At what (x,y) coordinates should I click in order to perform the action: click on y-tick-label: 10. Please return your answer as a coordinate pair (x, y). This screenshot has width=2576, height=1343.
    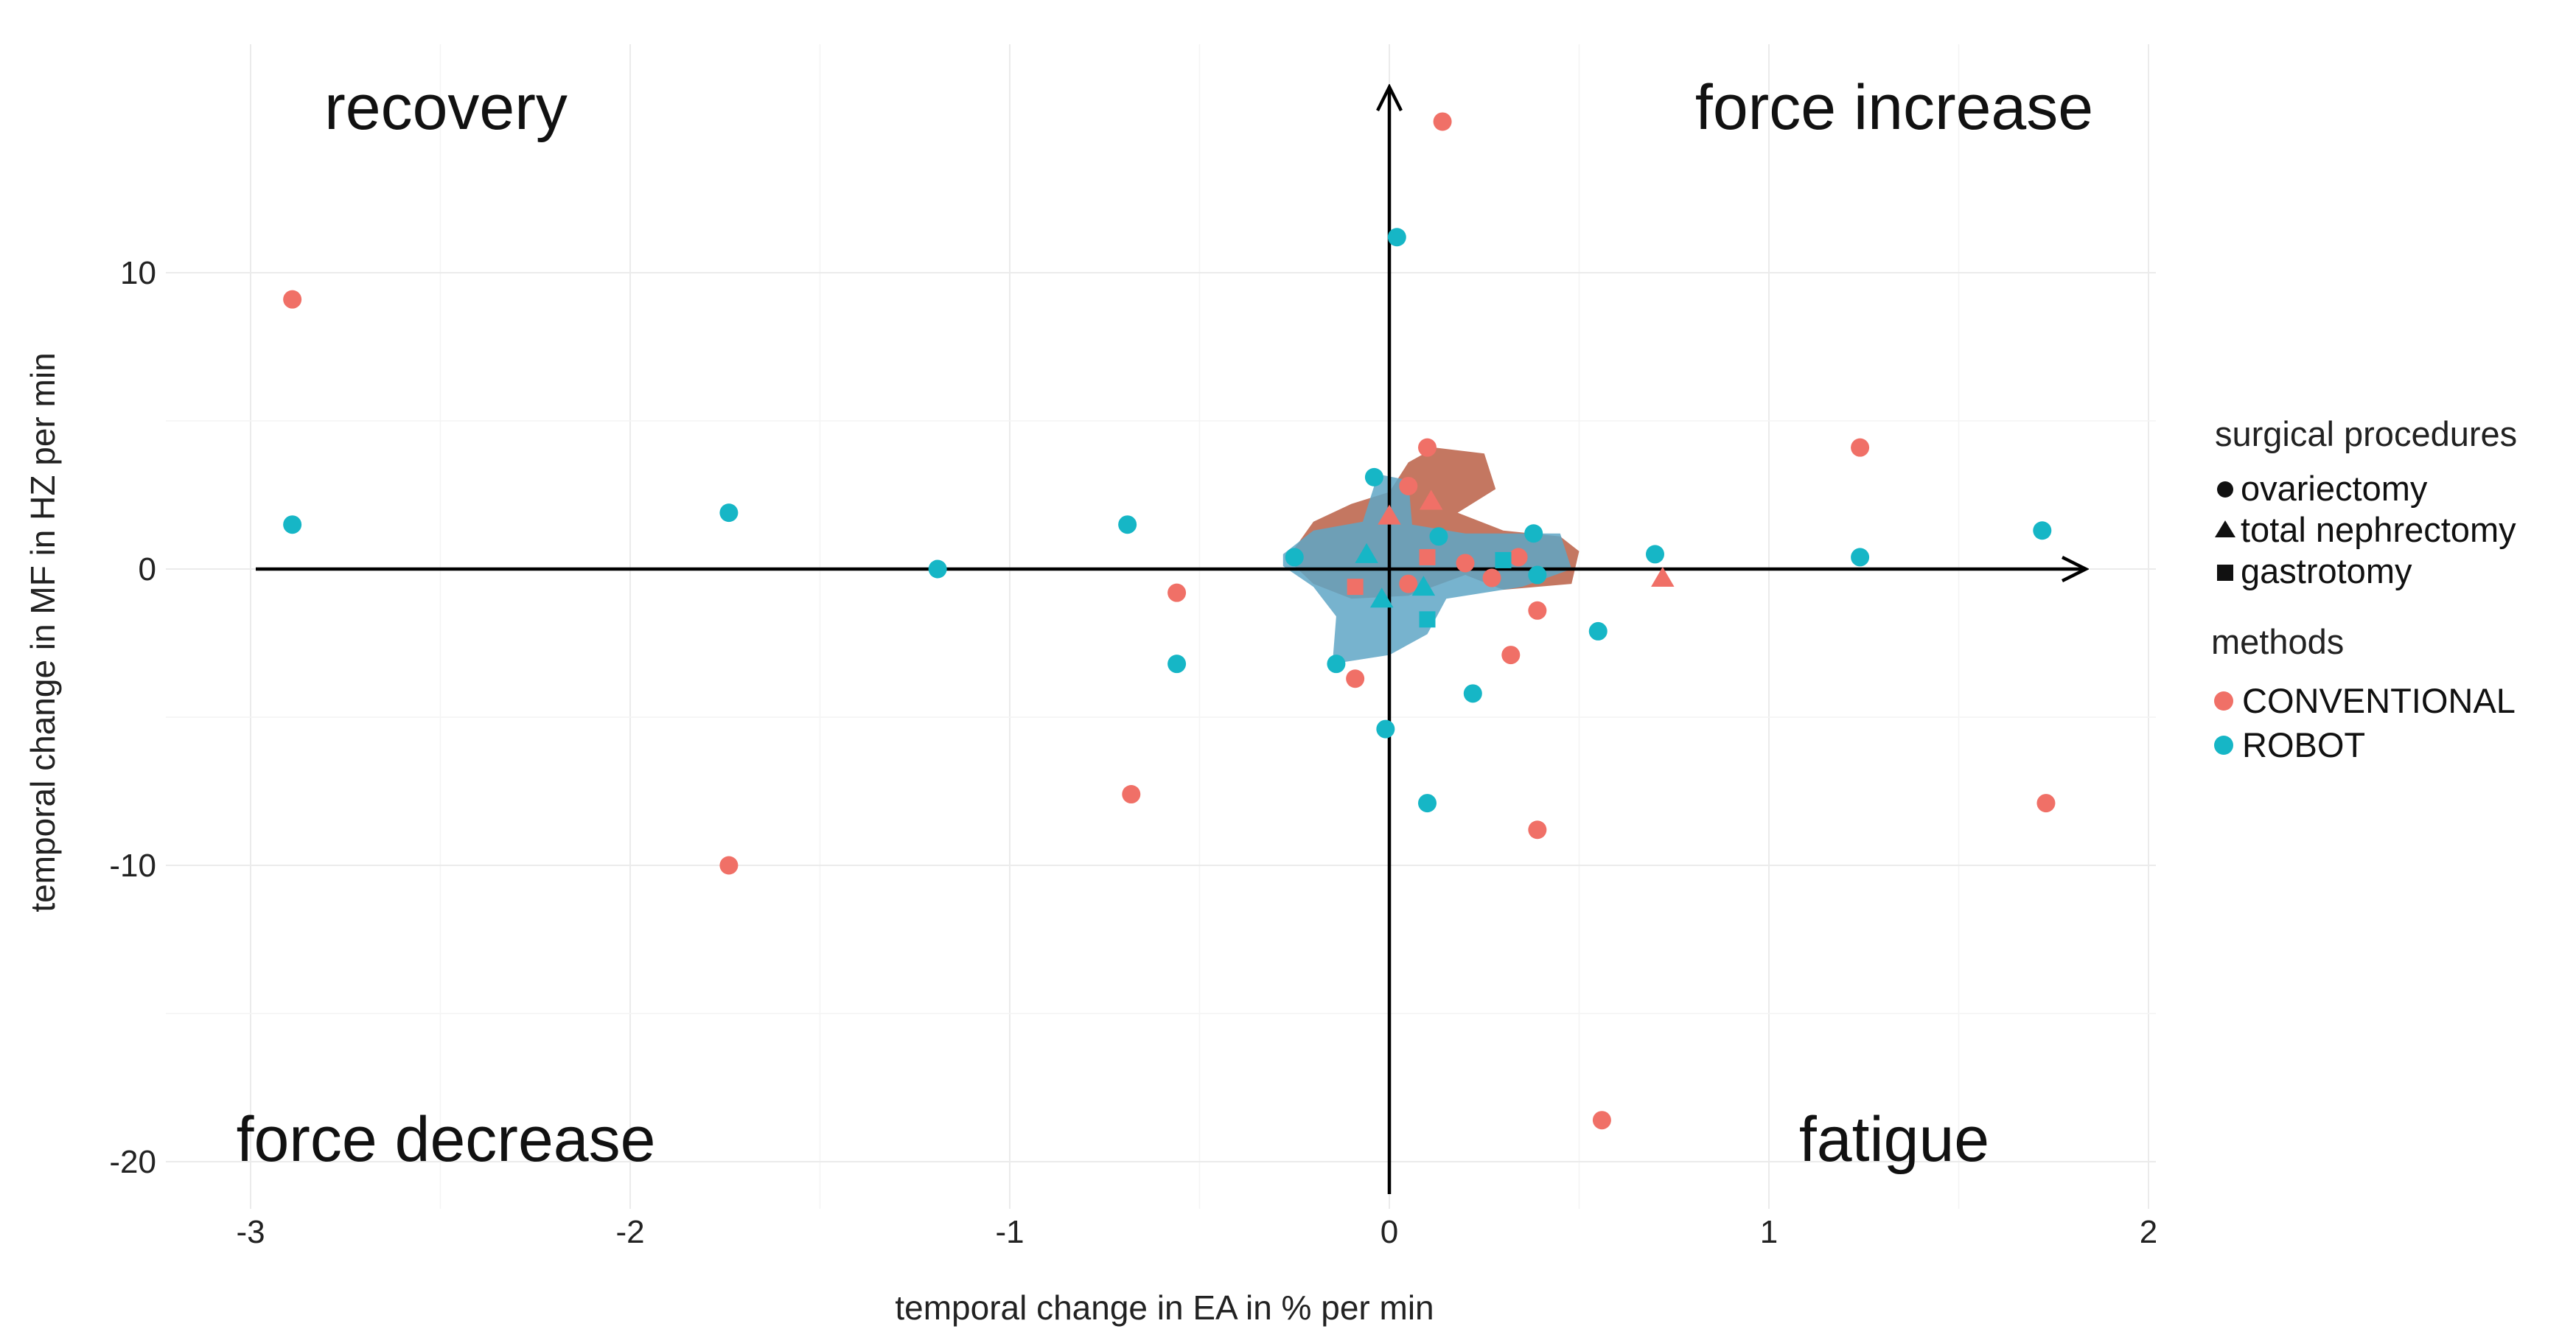
    Looking at the image, I should click on (138, 273).